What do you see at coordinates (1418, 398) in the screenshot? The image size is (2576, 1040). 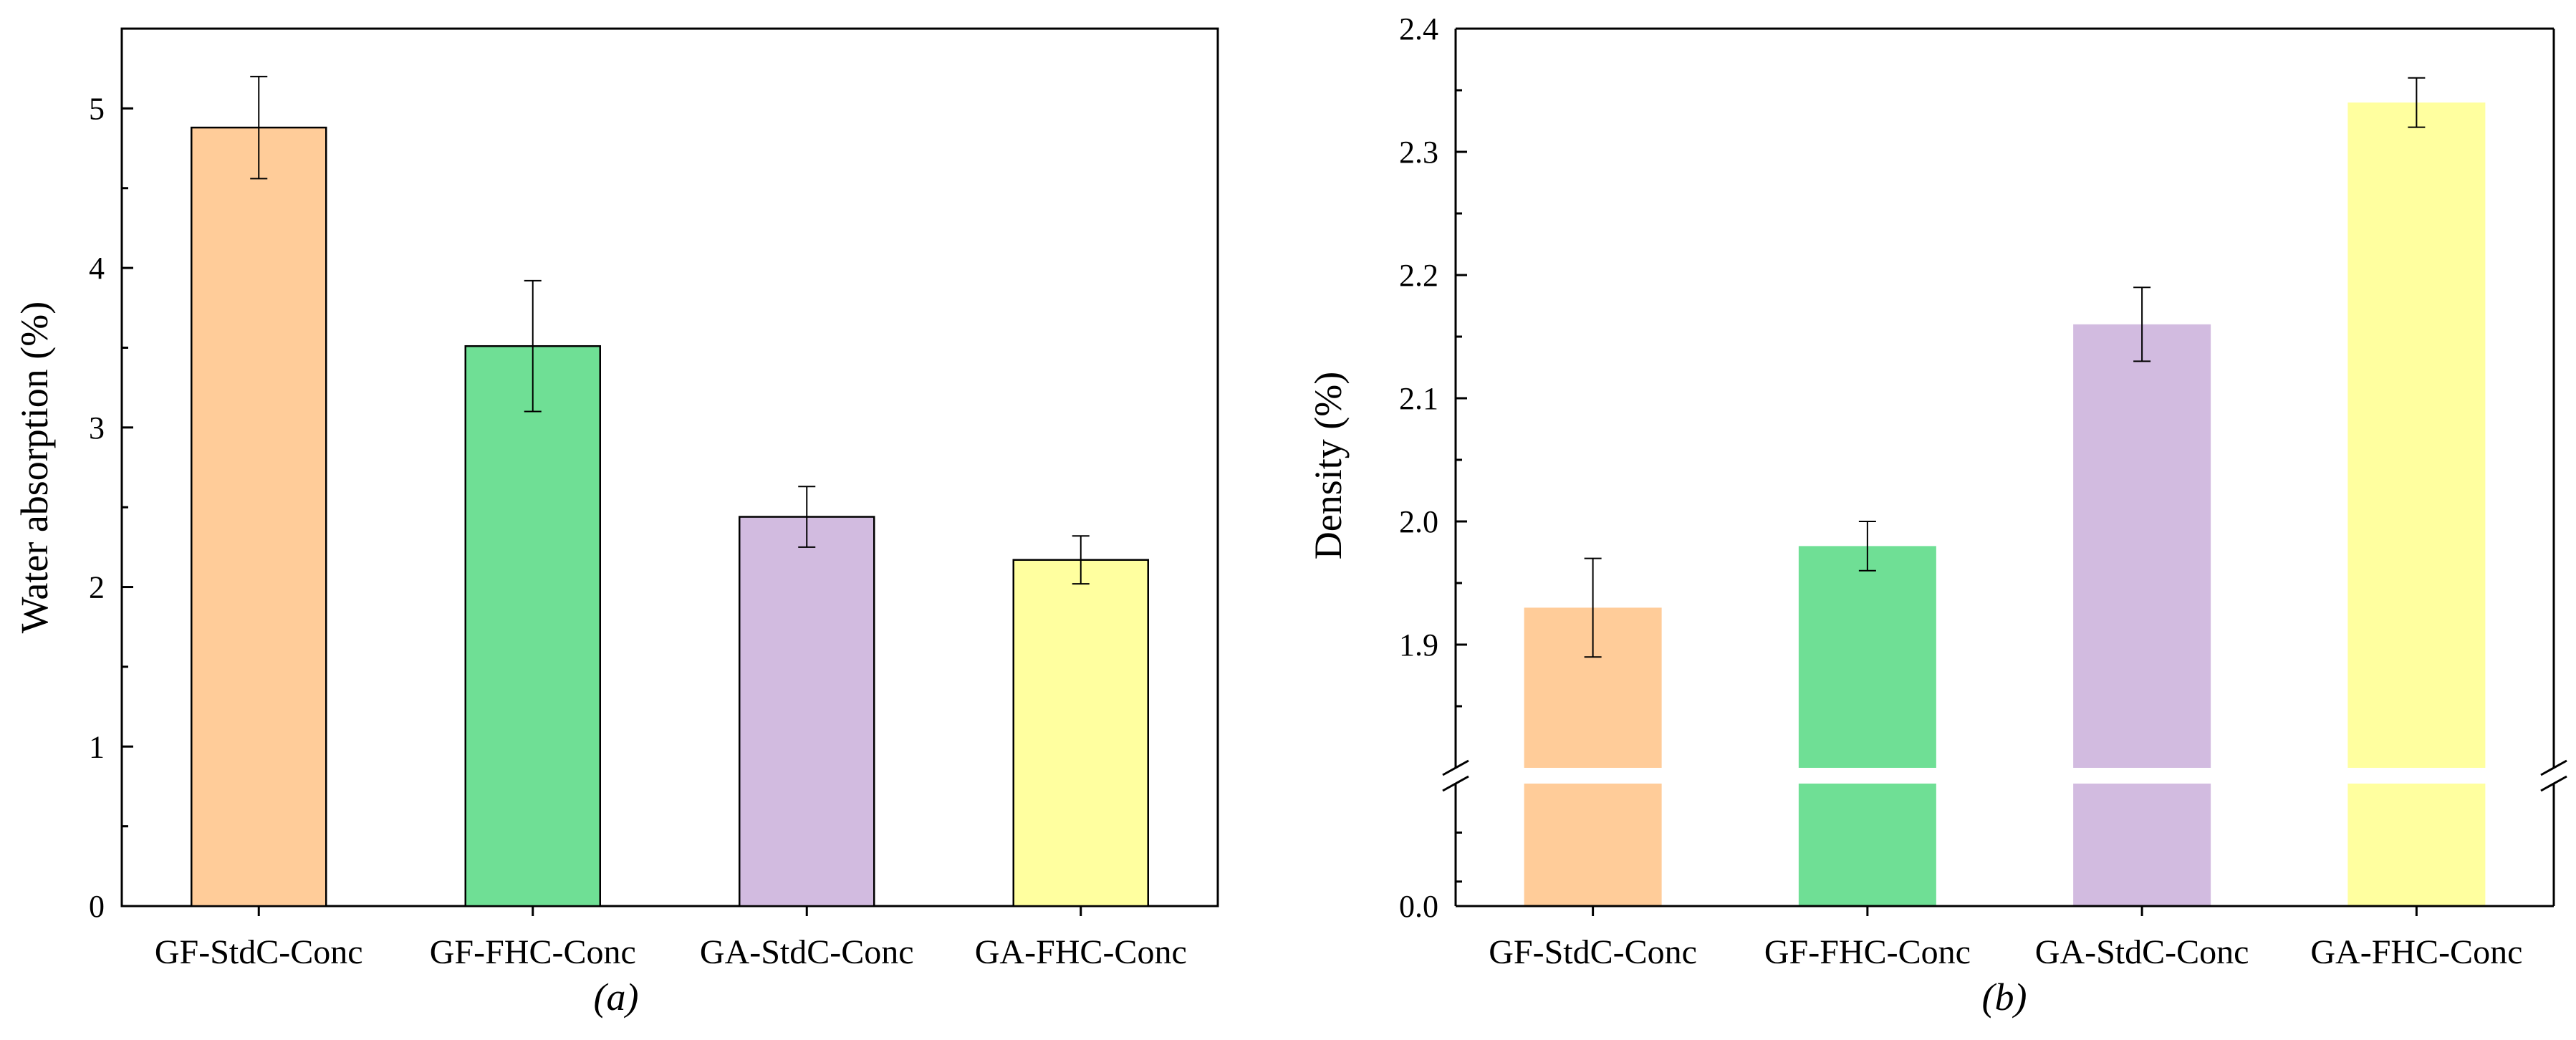 I see `y-tick-label: 2.1` at bounding box center [1418, 398].